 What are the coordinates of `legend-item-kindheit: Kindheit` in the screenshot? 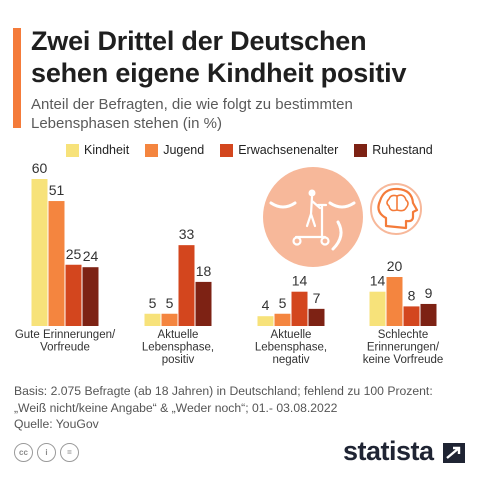 It's located at (97, 150).